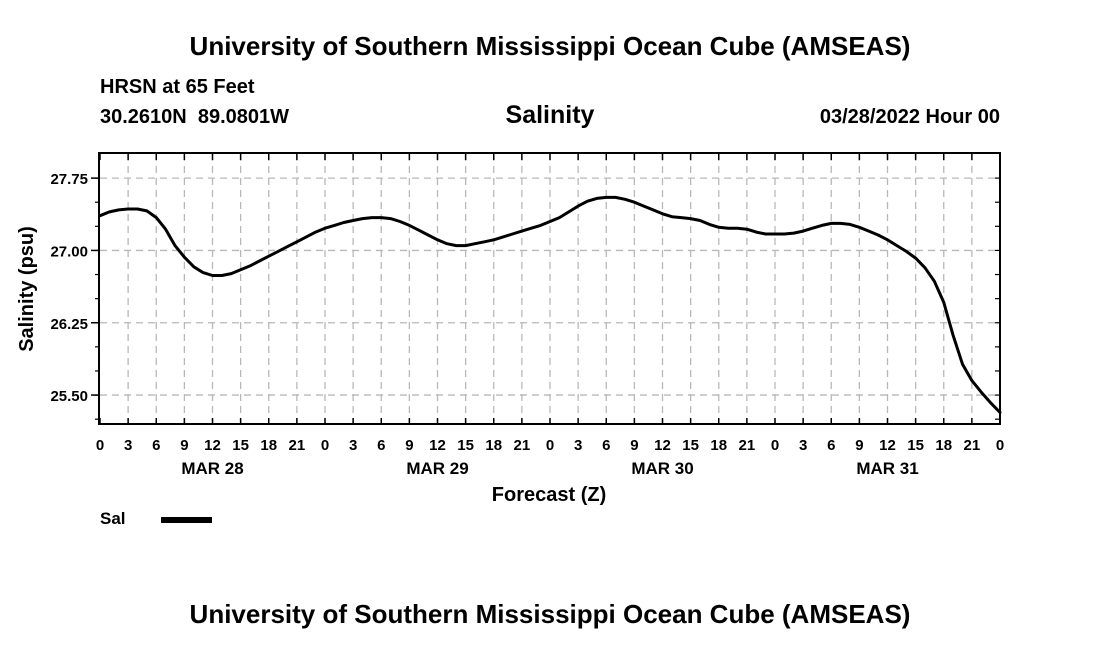  Describe the element at coordinates (27, 289) in the screenshot. I see `y-axis-title: Salinity (psu)` at that location.